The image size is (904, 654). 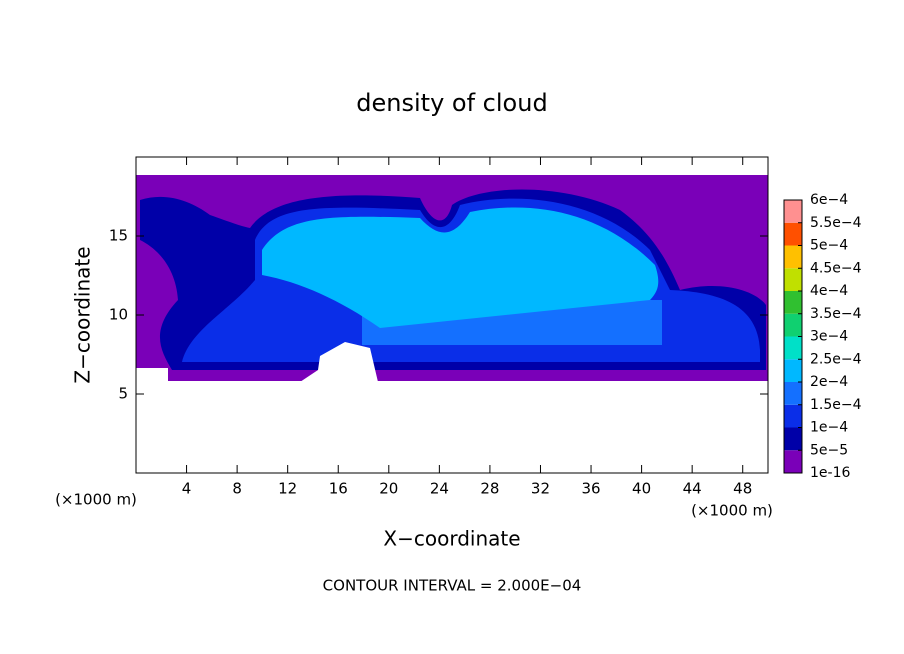 I want to click on chart-title: density of cloud, so click(x=451, y=103).